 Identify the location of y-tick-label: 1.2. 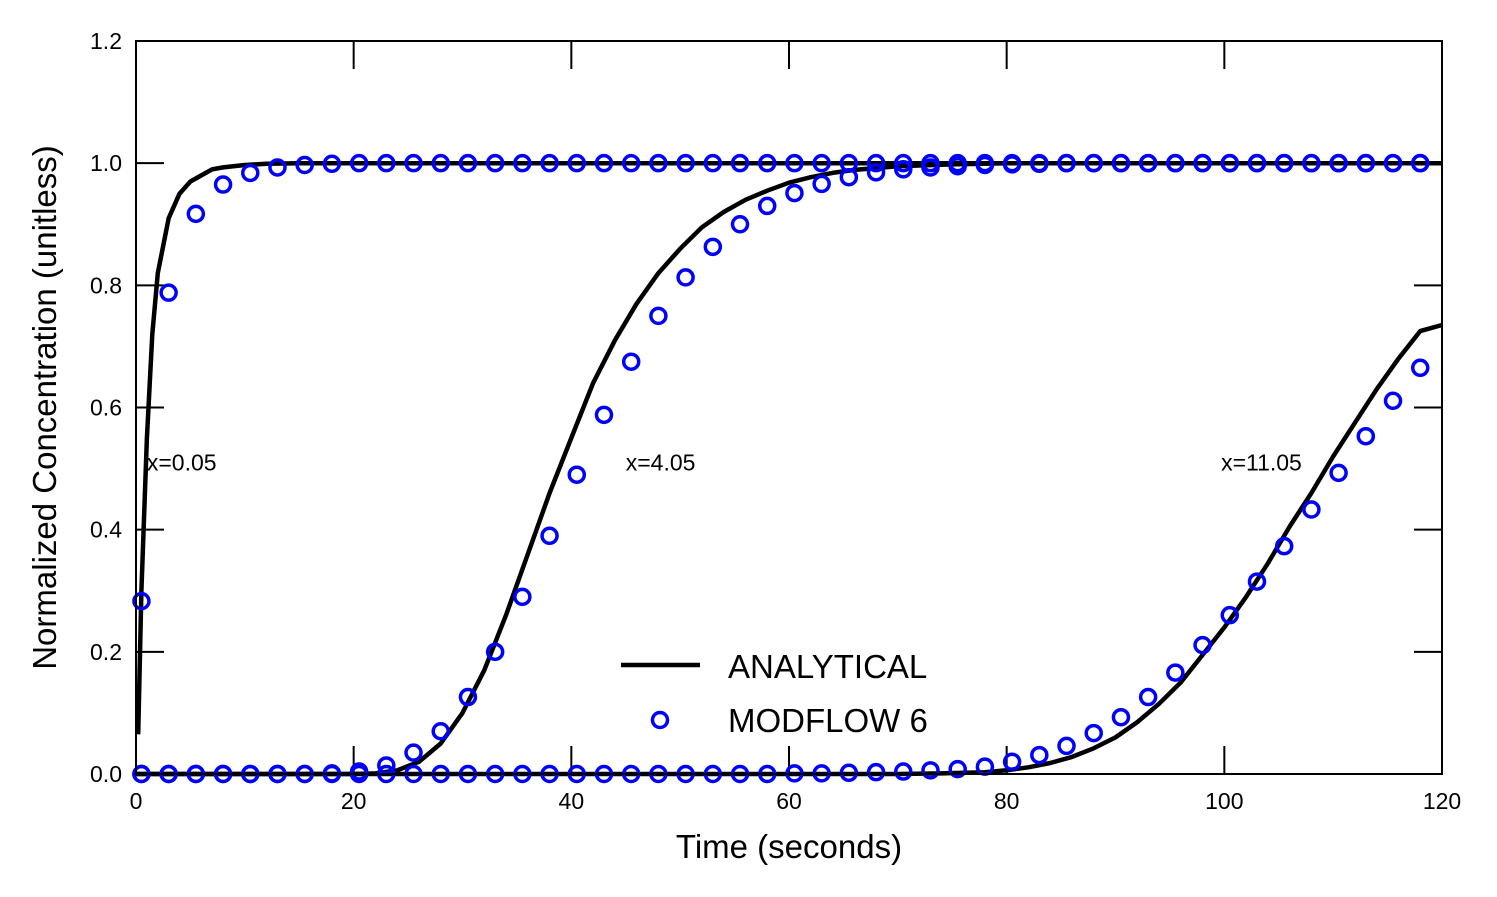
(106, 41).